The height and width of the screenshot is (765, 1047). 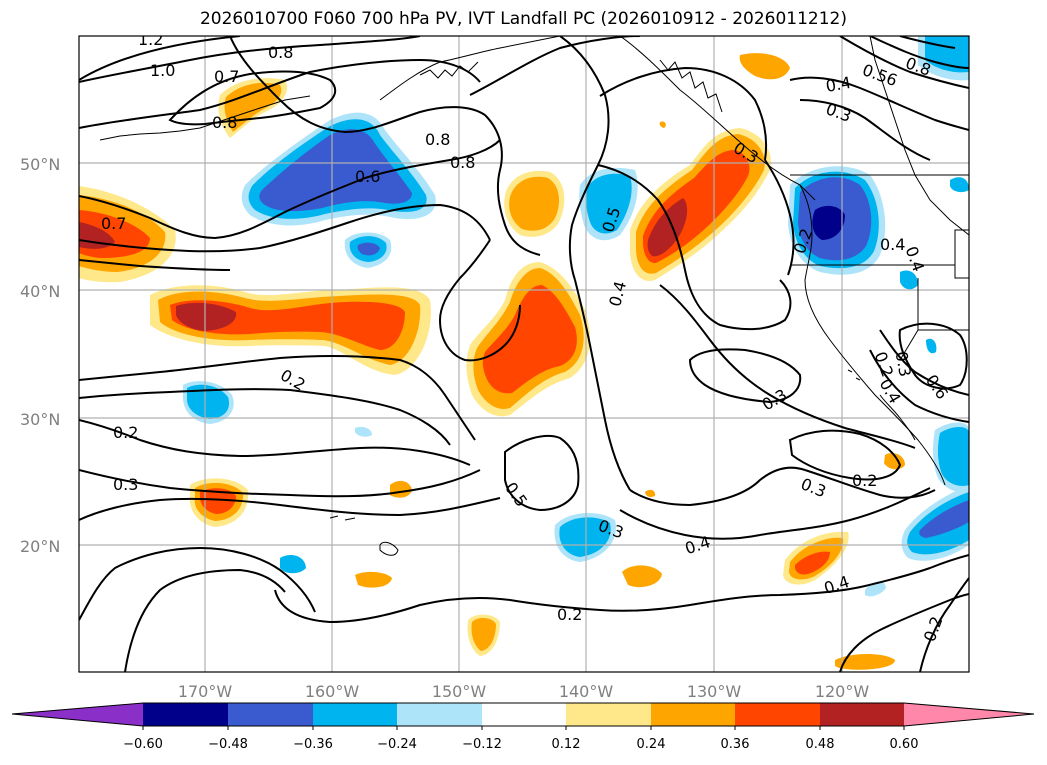 I want to click on colorbar-tick: 0.48, so click(x=820, y=744).